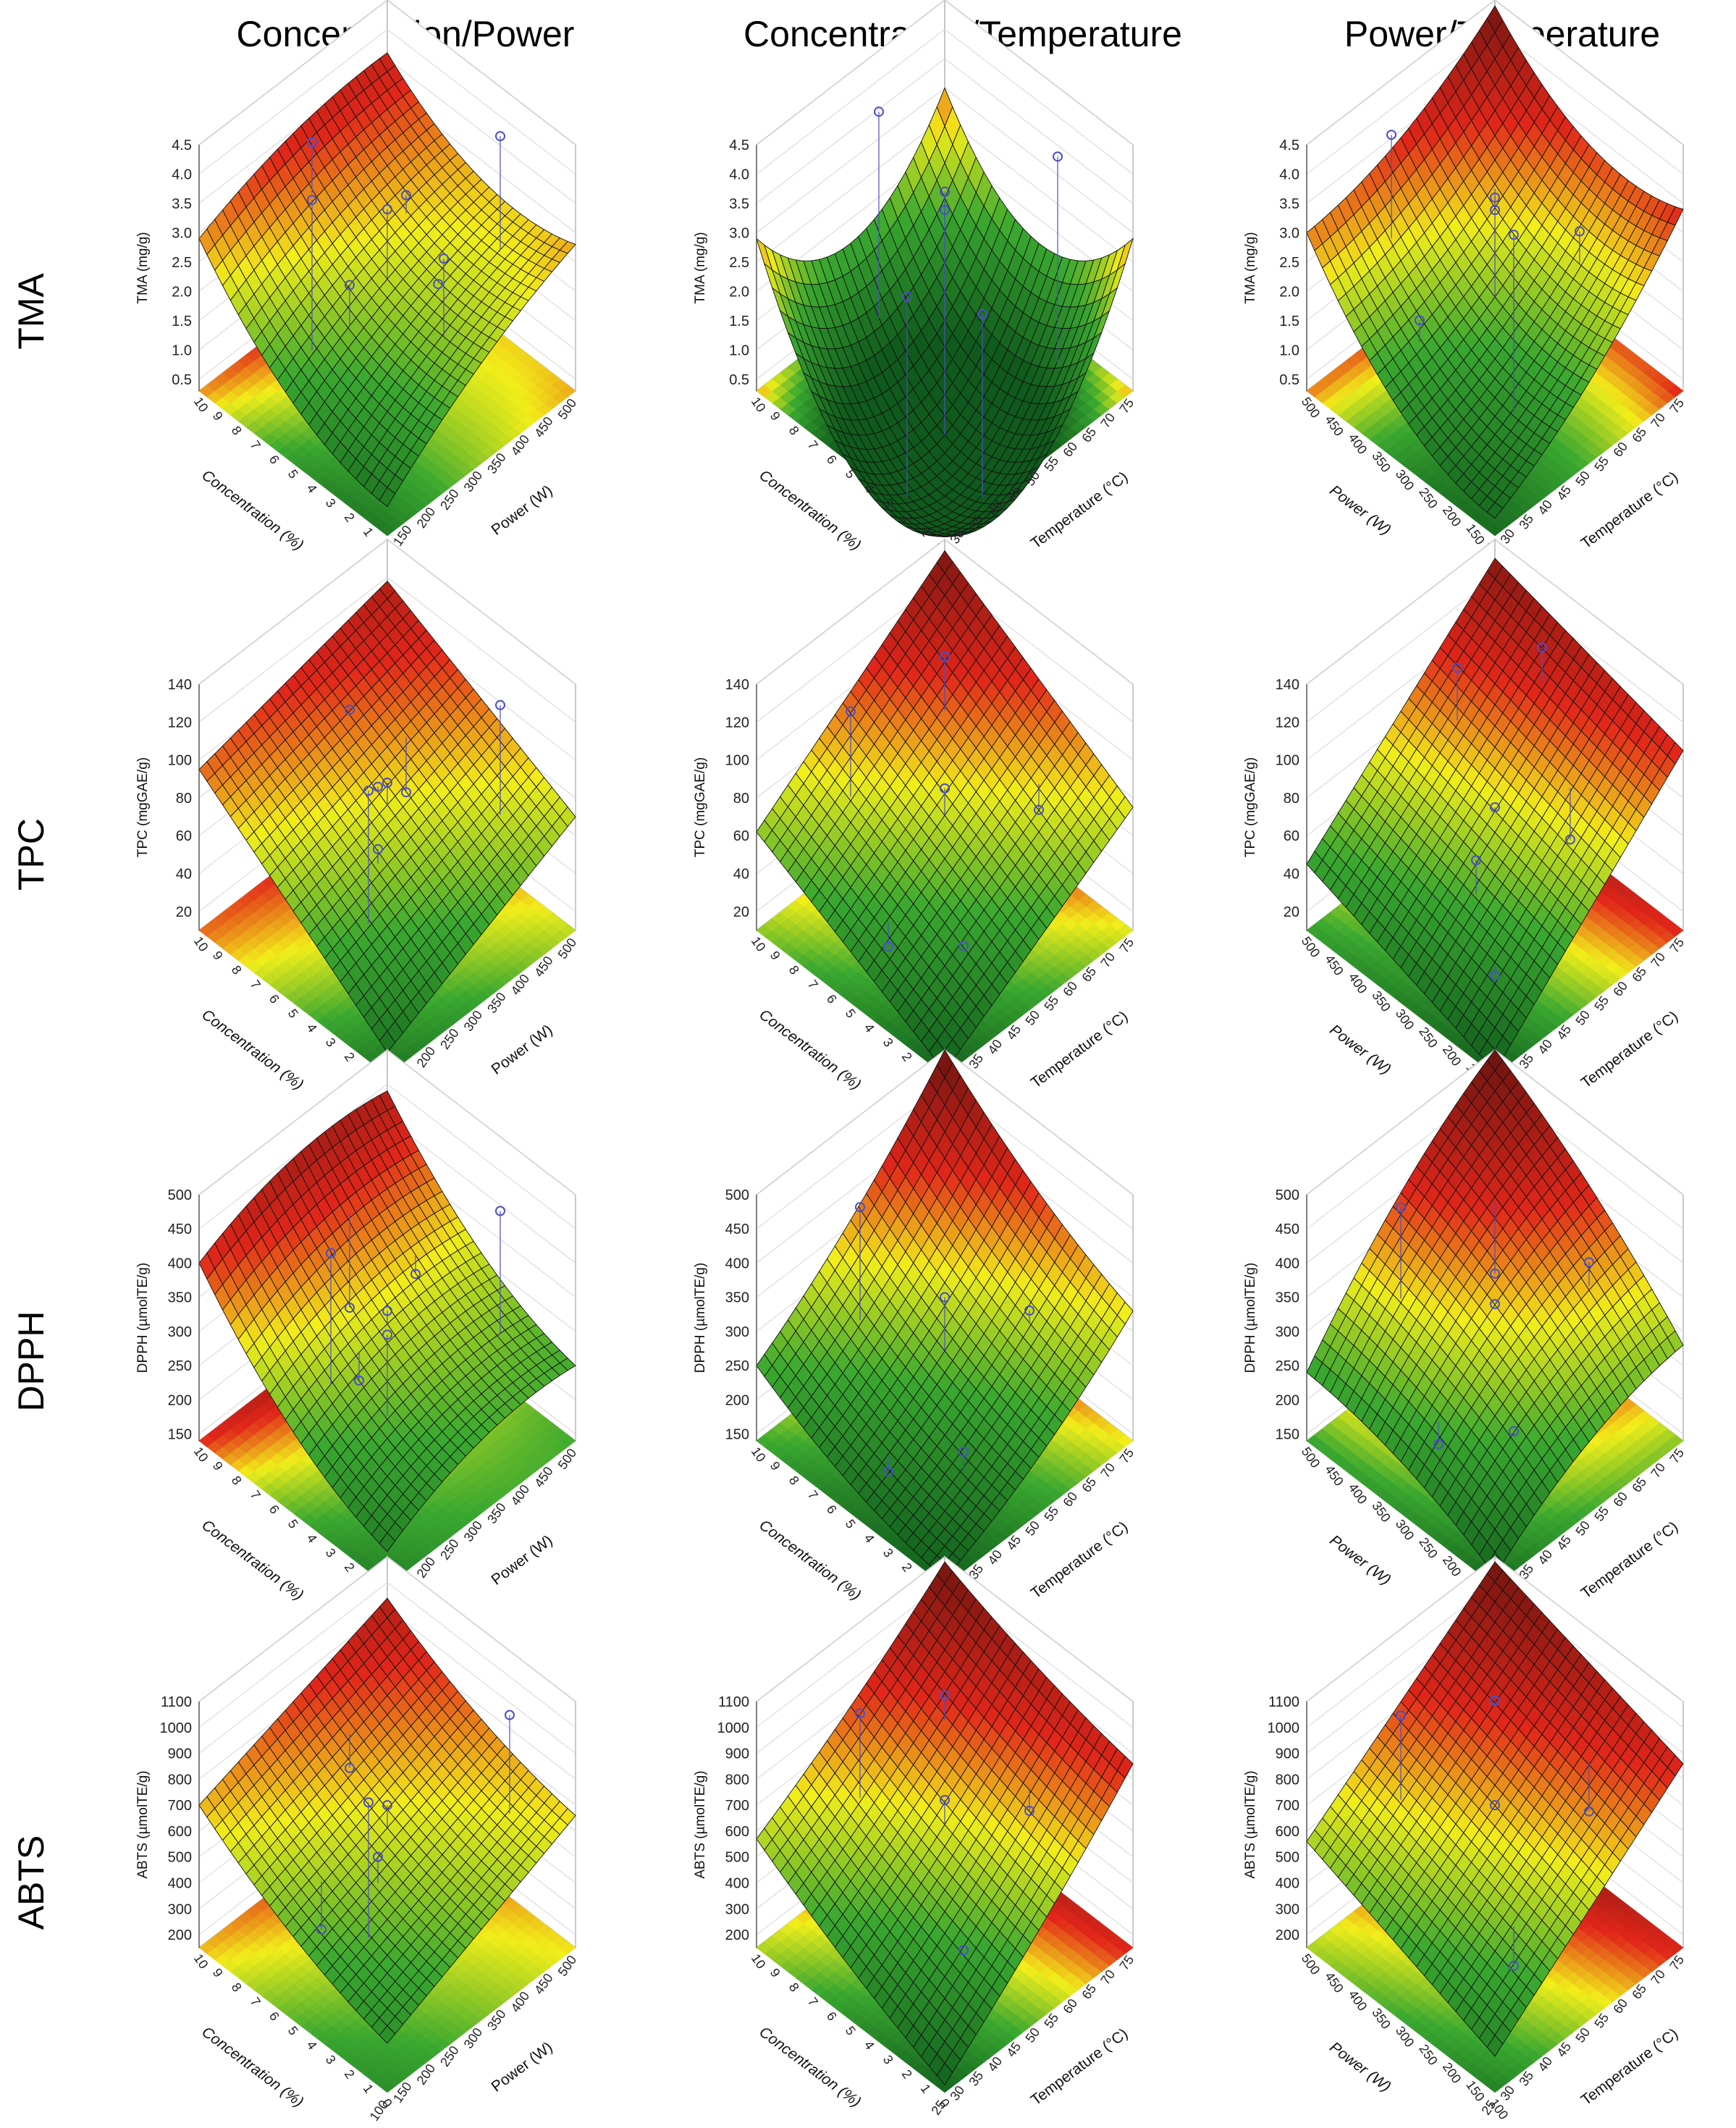 The image size is (1736, 2128). What do you see at coordinates (184, 875) in the screenshot?
I see `z-tick-label: 40` at bounding box center [184, 875].